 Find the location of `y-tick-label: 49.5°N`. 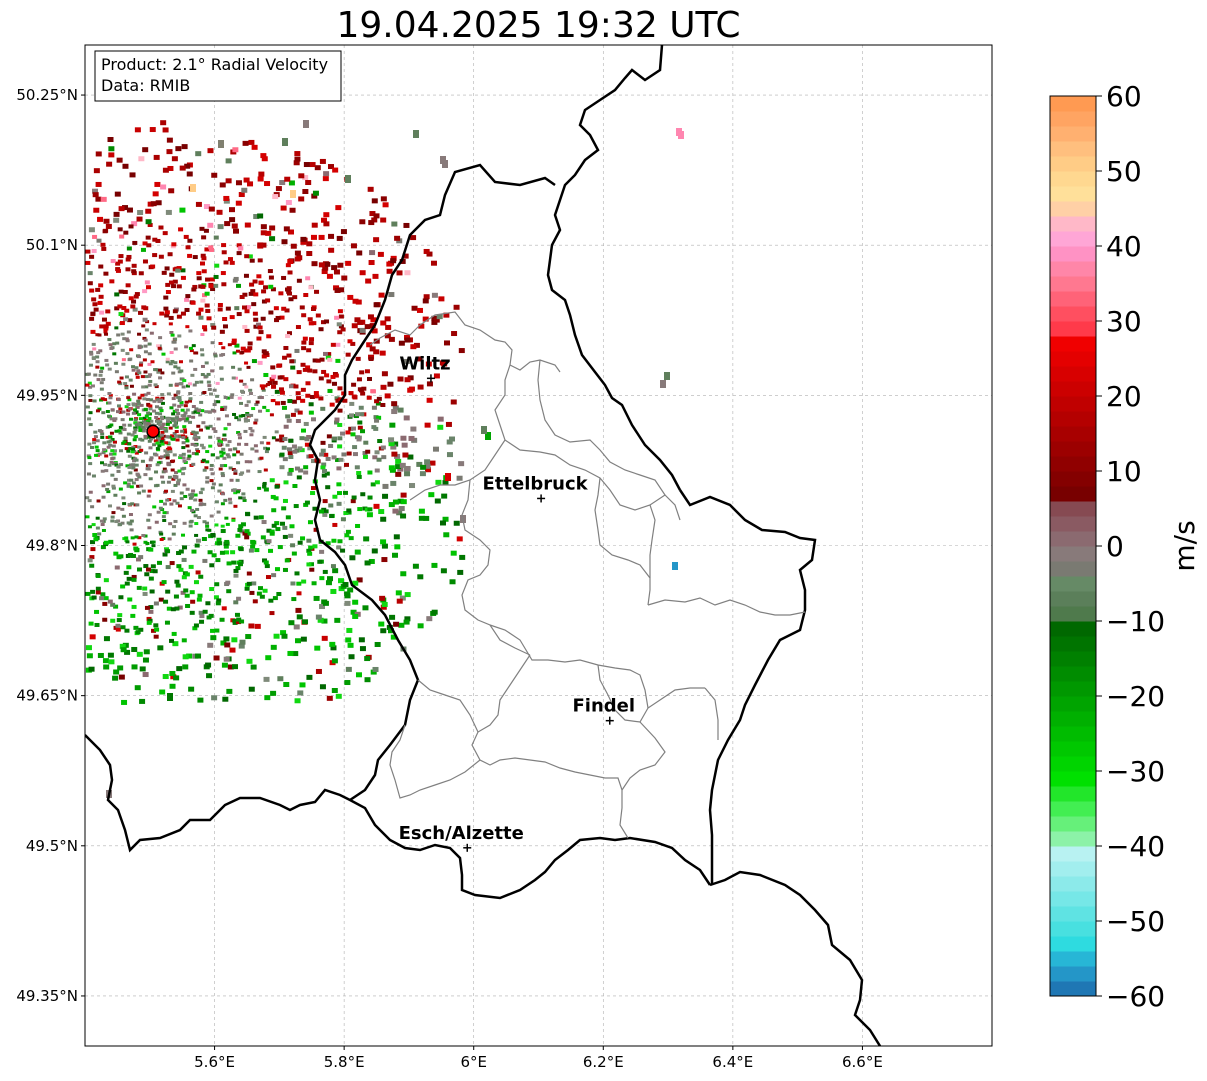

y-tick-label: 49.5°N is located at coordinates (52, 846).